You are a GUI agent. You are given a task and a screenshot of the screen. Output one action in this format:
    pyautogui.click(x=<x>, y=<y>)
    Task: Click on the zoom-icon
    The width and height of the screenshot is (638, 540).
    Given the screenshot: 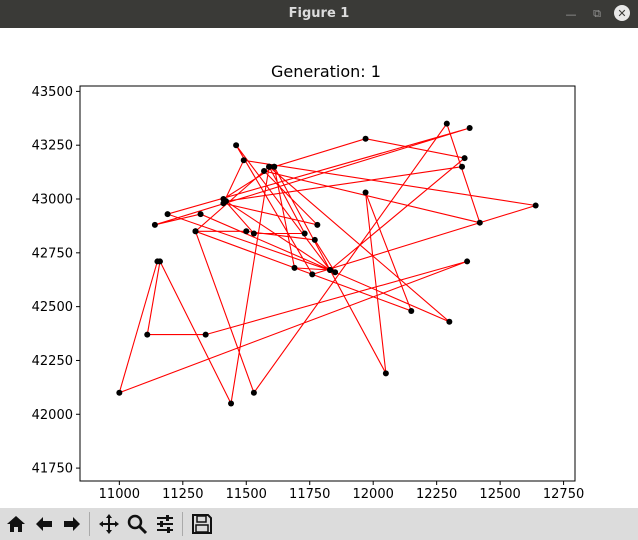 What is the action you would take?
    pyautogui.click(x=137, y=524)
    